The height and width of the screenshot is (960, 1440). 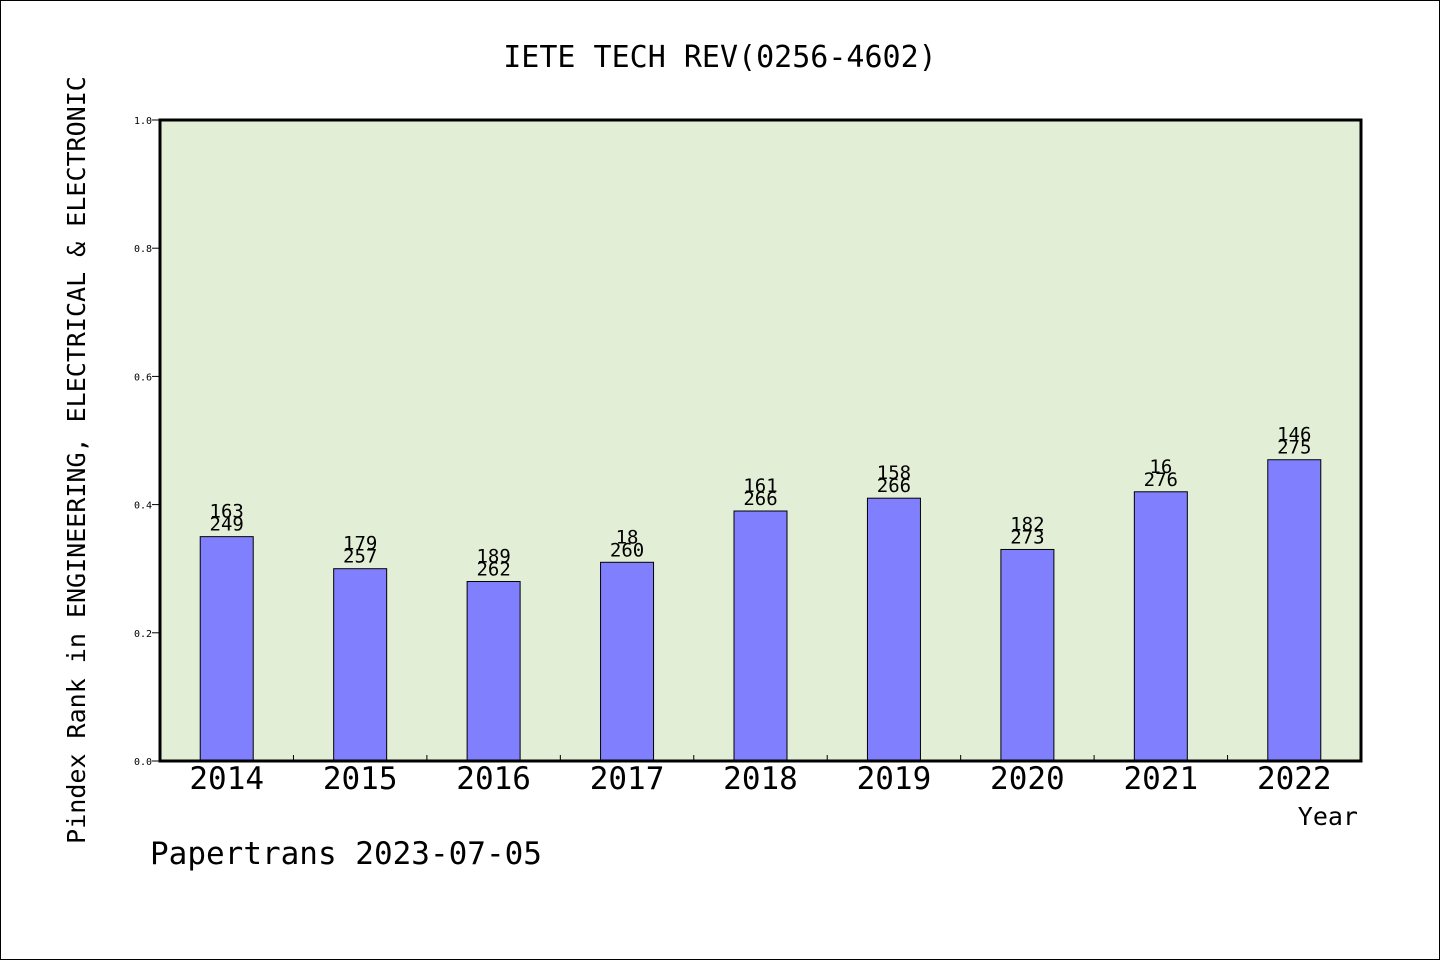 I want to click on bar-label-top: 18, so click(x=627, y=537).